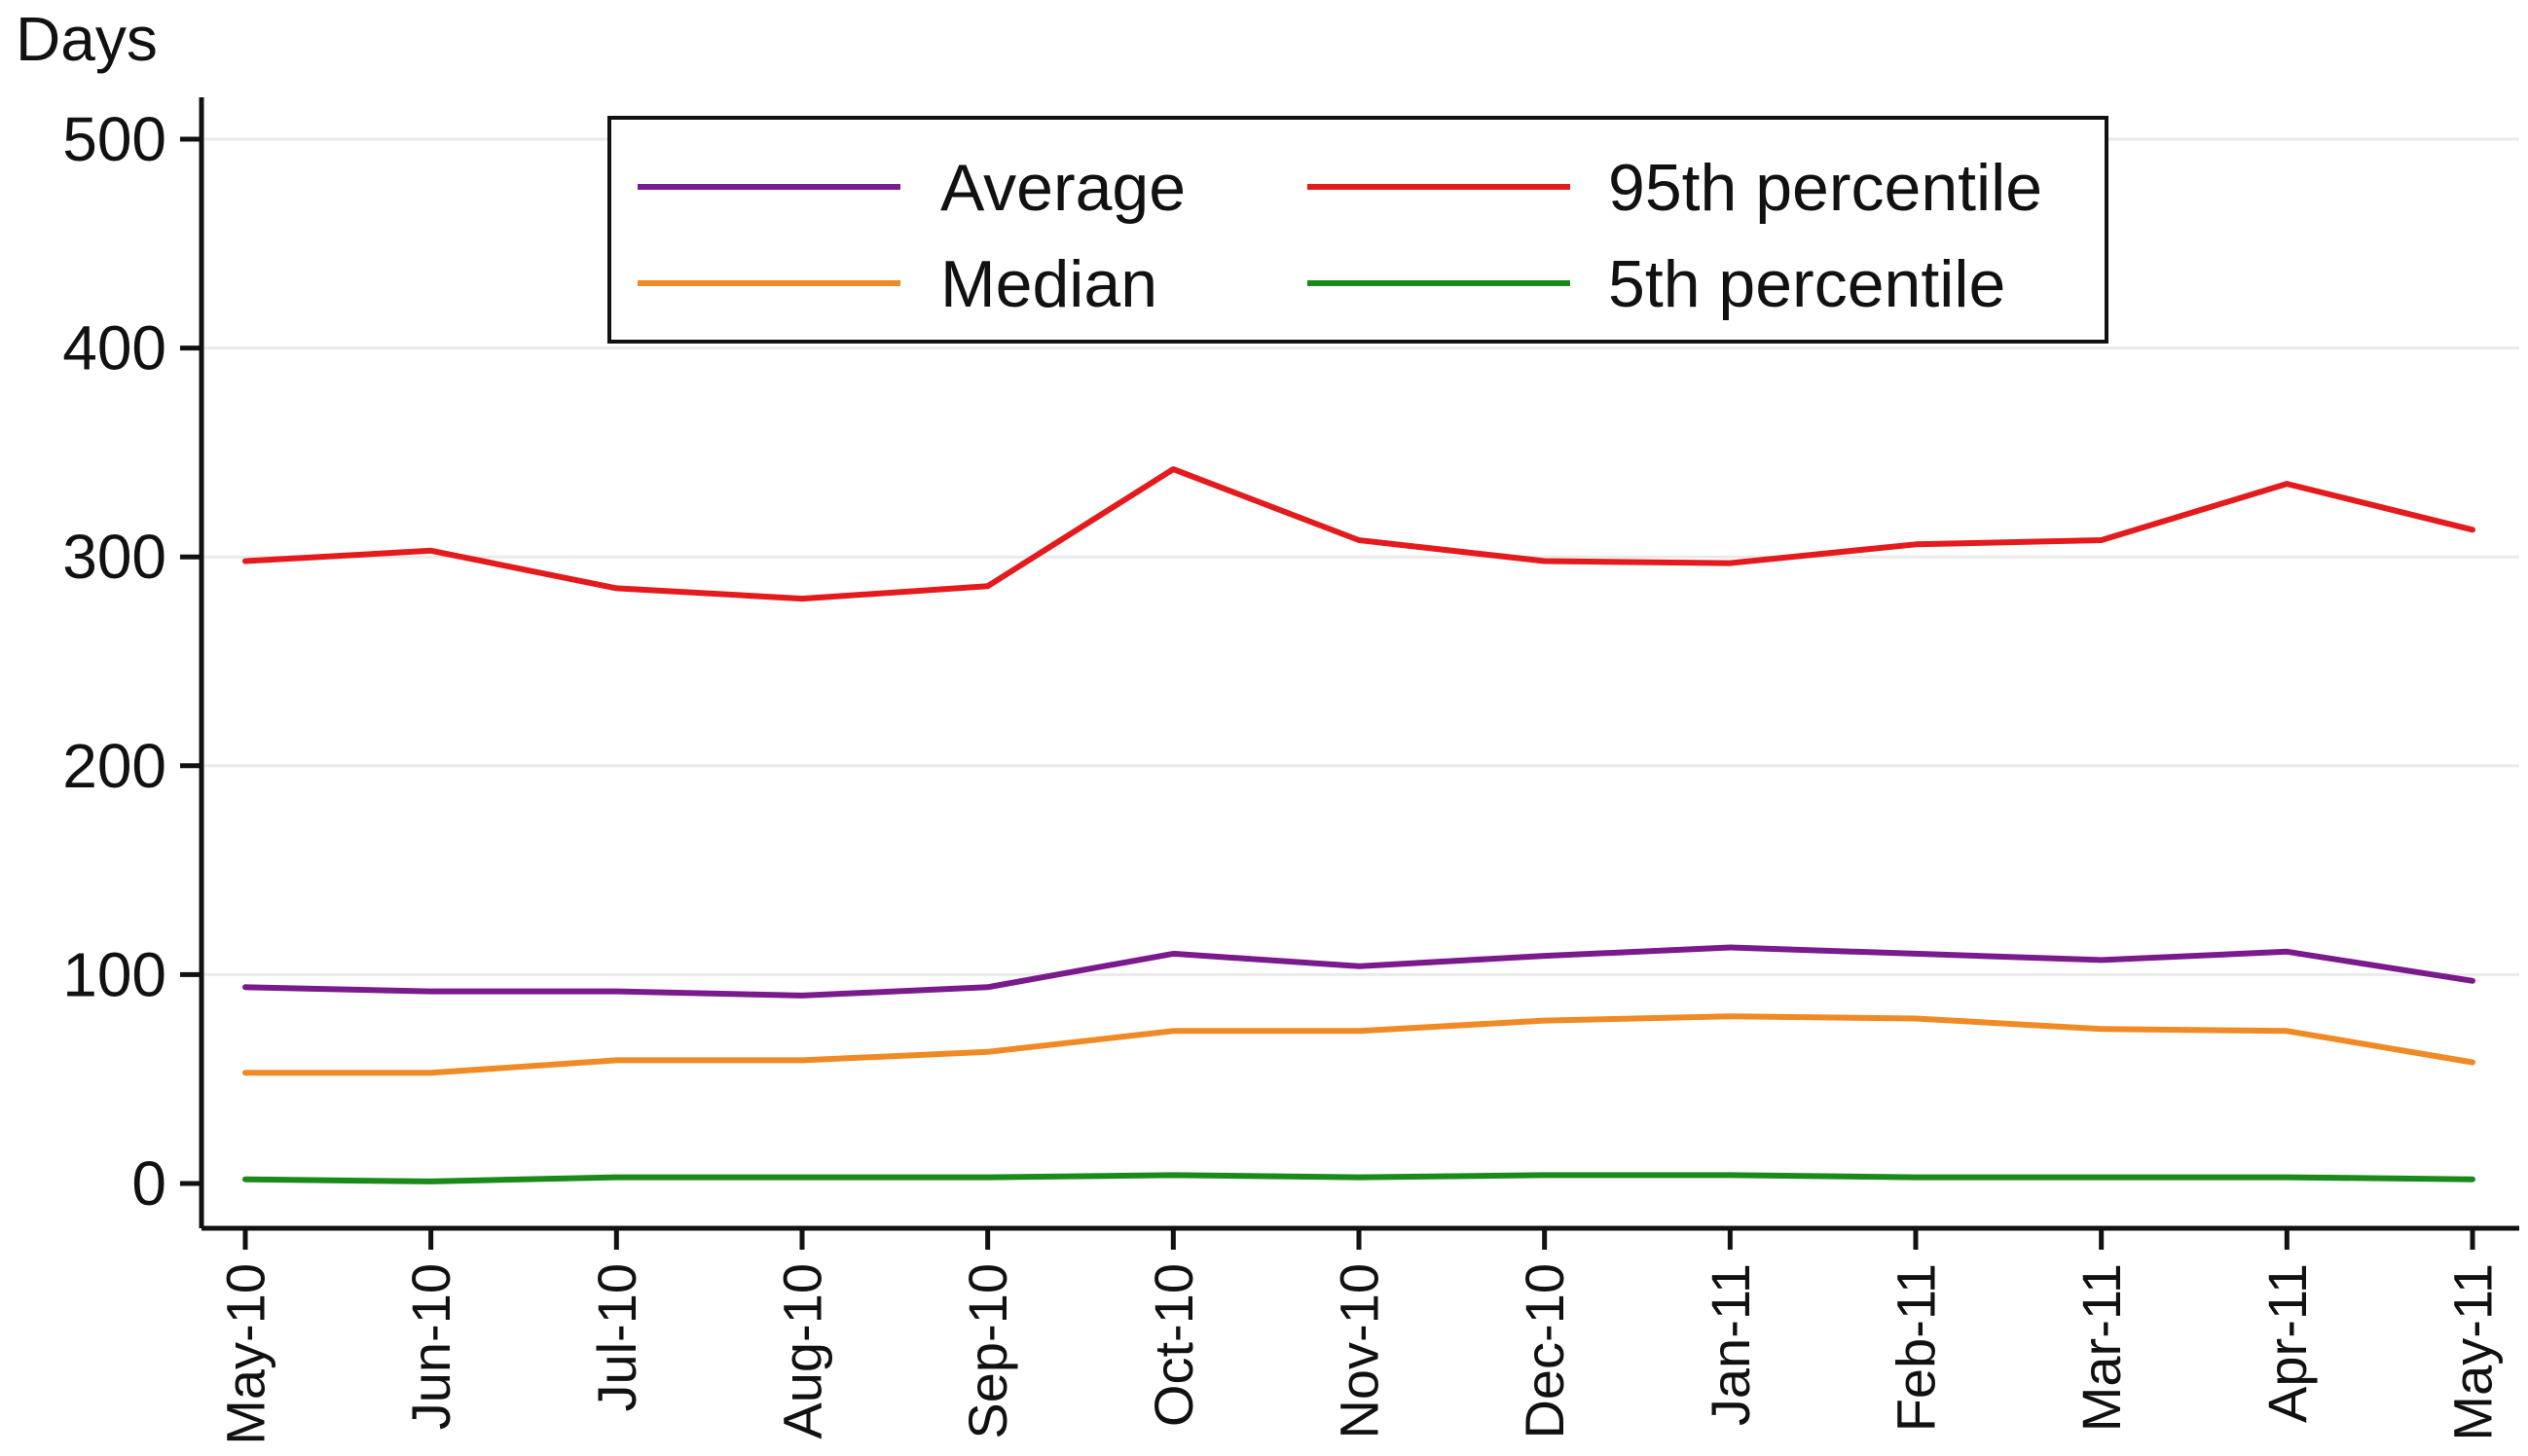  Describe the element at coordinates (616, 1337) in the screenshot. I see `x-tick-label: Jul-10` at that location.